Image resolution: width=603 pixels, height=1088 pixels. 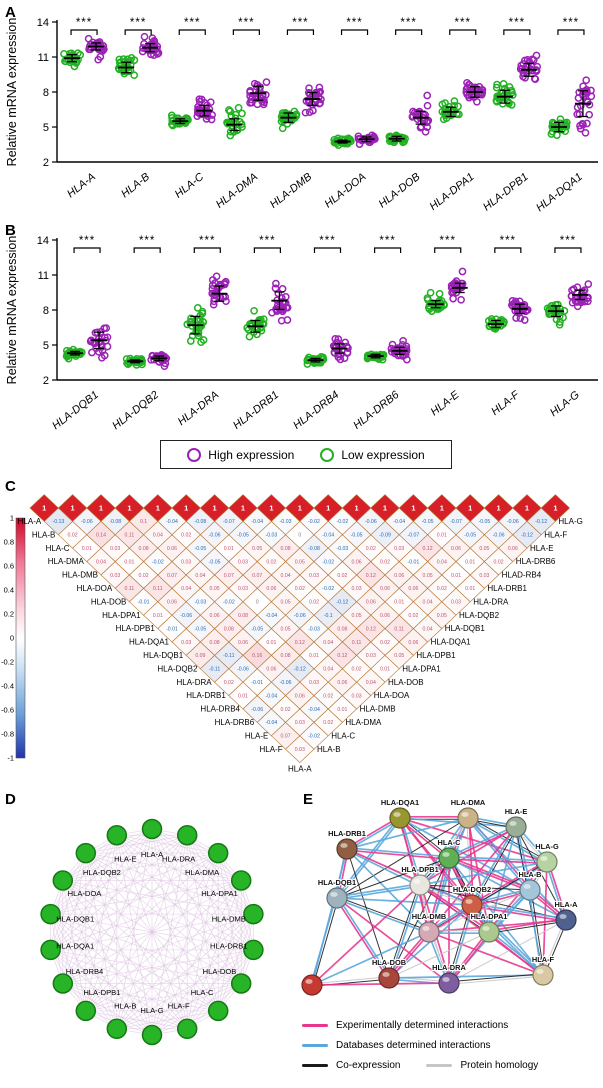 I want to click on matrix-right-label: HLA-DOA, so click(x=392, y=695).